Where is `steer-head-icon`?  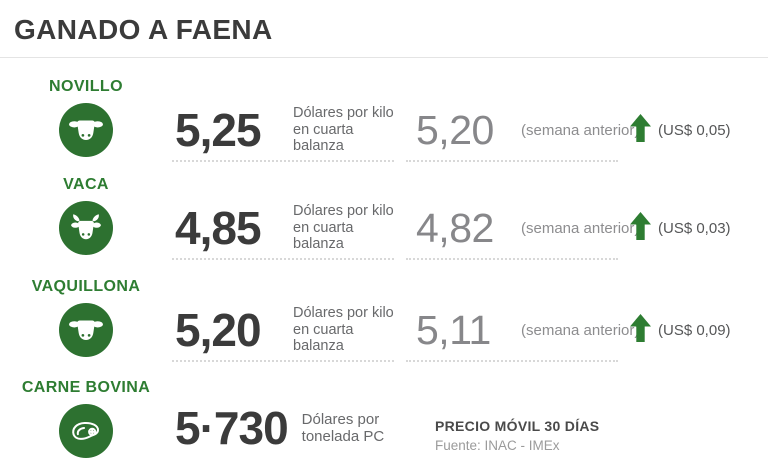
steer-head-icon is located at coordinates (86, 130).